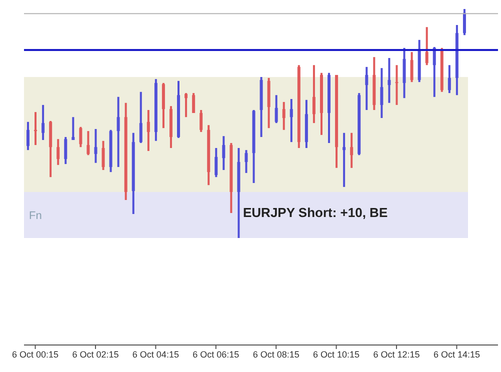  Describe the element at coordinates (396, 354) in the screenshot. I see `x-tick-label: 6 Oct 12:15` at that location.